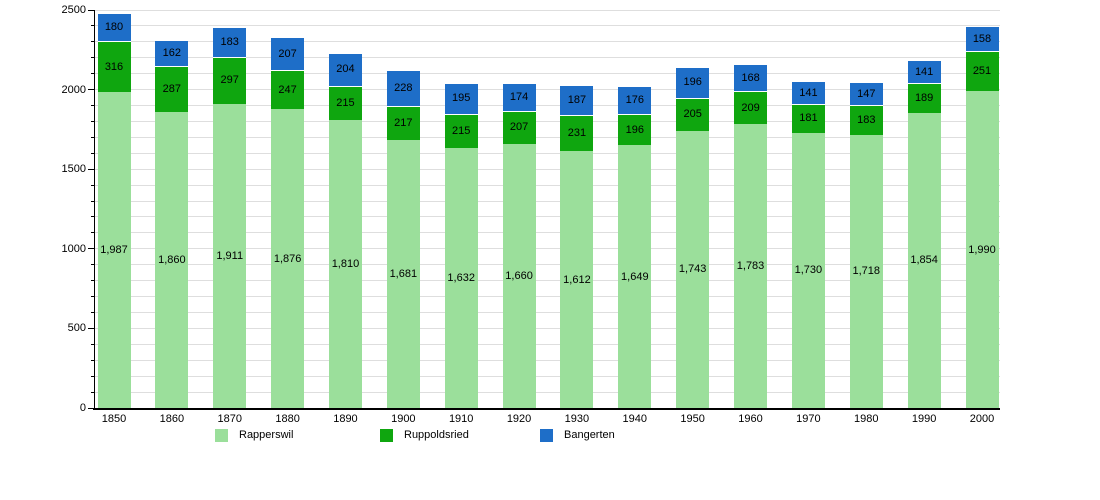  Describe the element at coordinates (461, 419) in the screenshot. I see `x-tick-label-1910: 1910` at that location.